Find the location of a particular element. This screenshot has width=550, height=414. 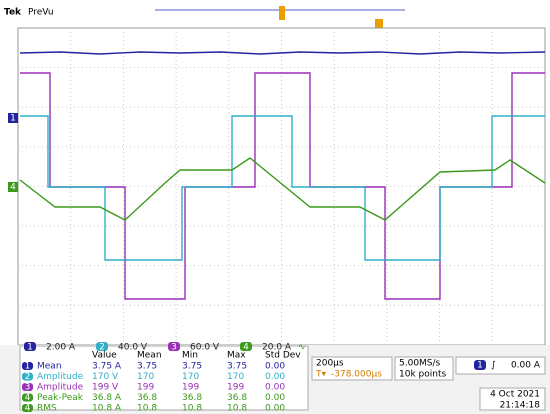

channel-number: 1 is located at coordinates (30, 348).